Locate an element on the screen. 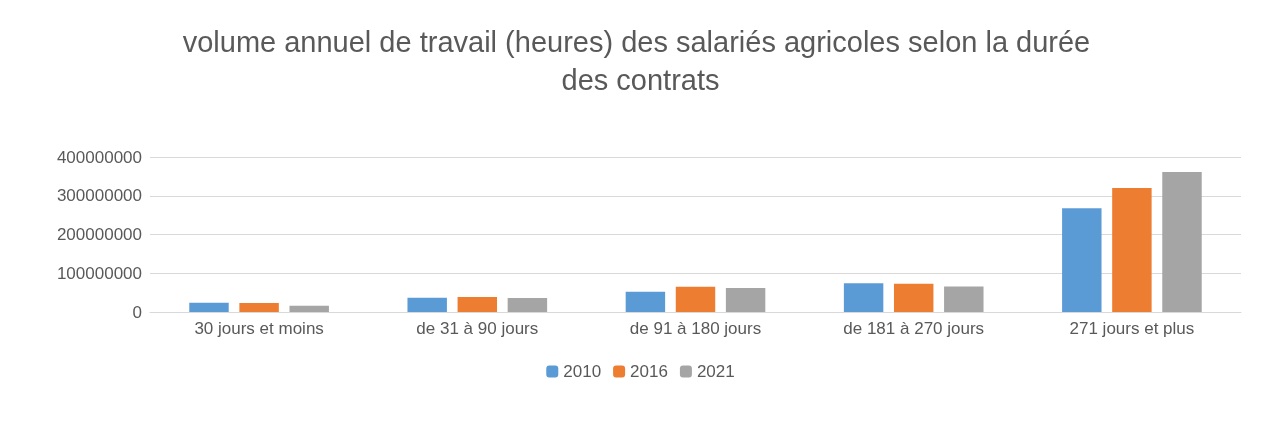  y-tick-label: 100000000 is located at coordinates (99, 273).